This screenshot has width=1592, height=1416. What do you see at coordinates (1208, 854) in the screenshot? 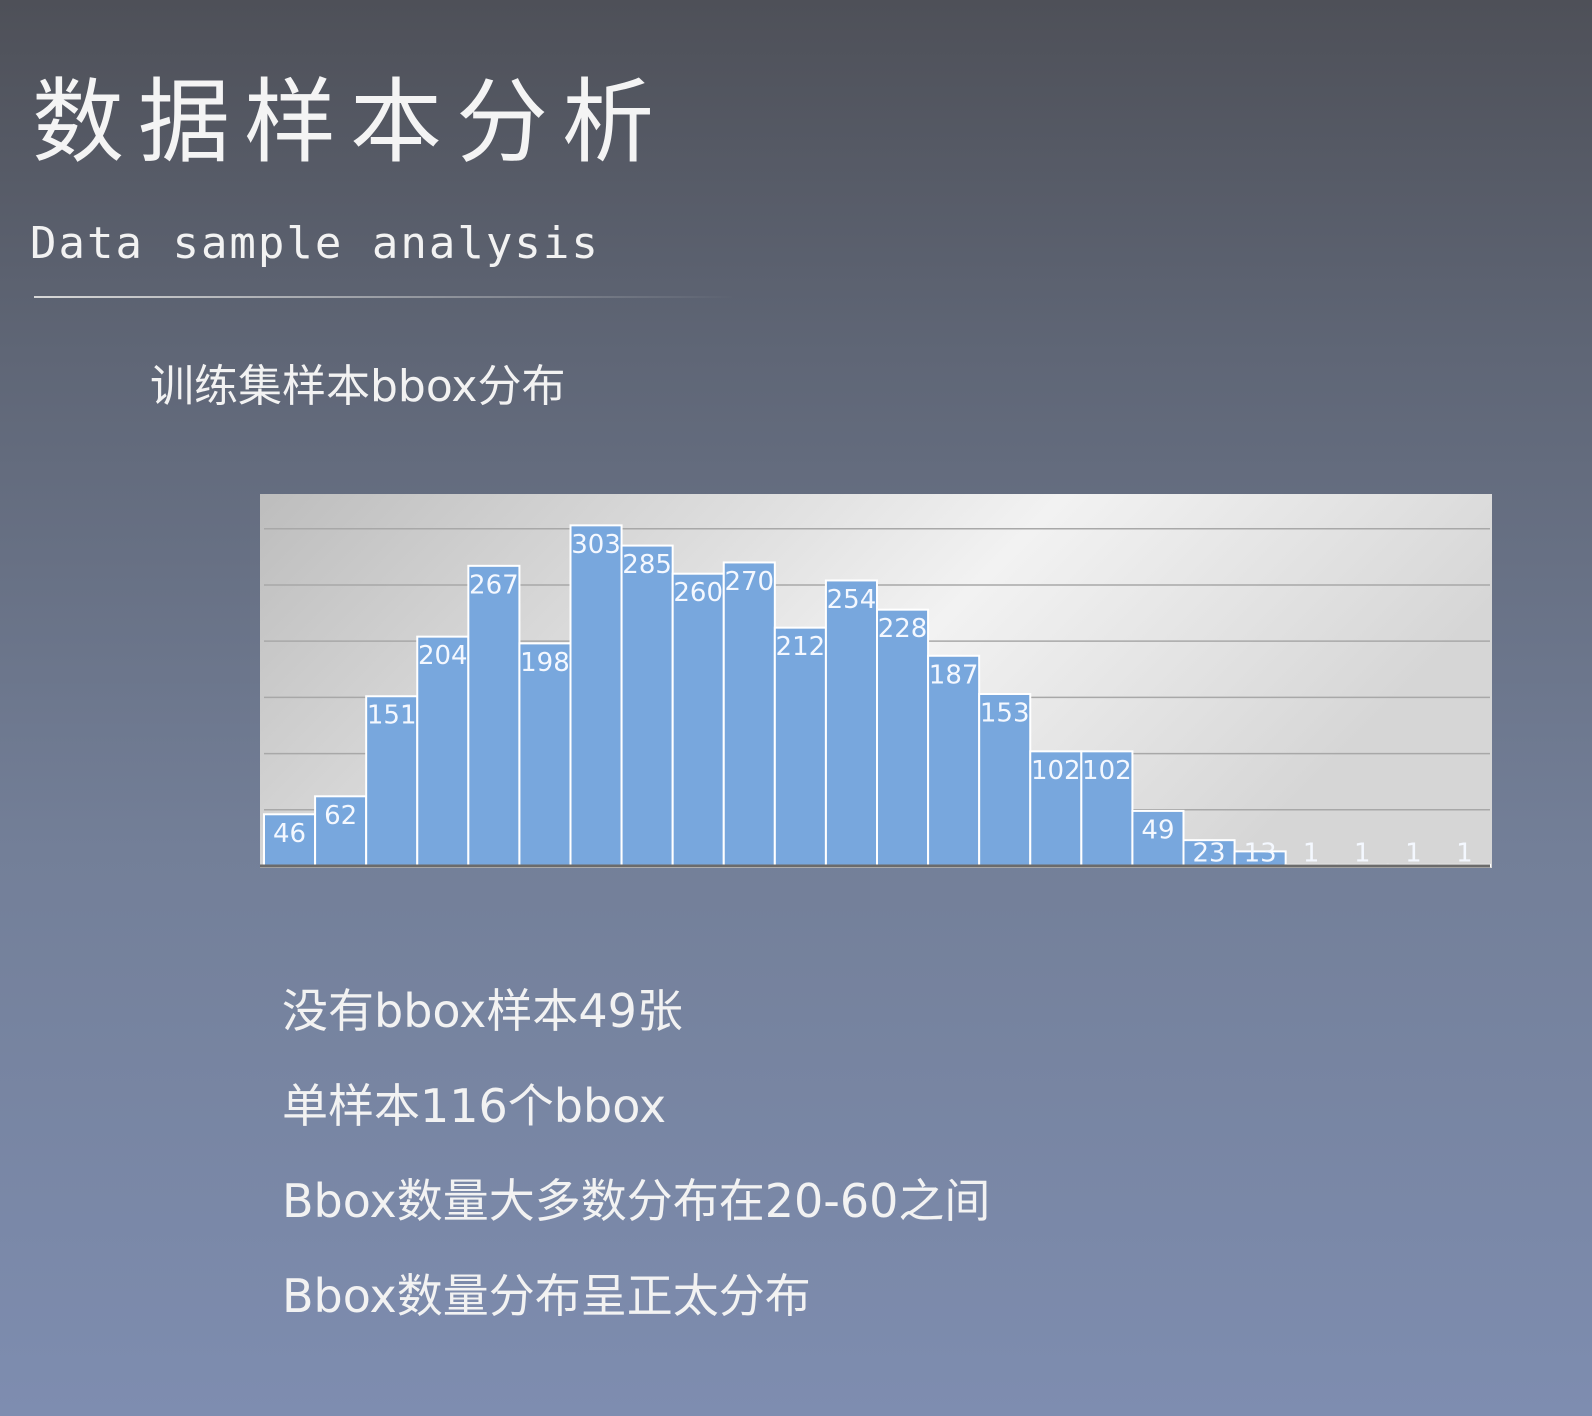
I see `data-label: 23` at bounding box center [1208, 854].